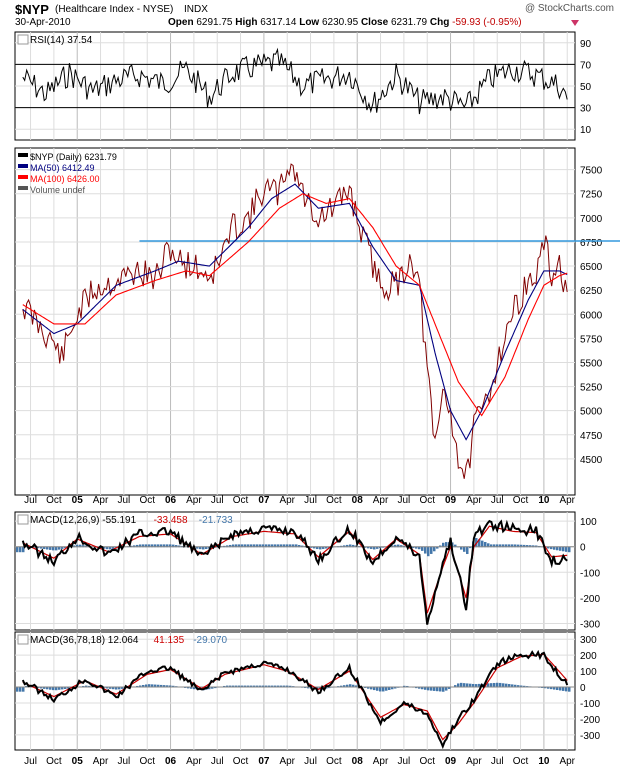 Image resolution: width=620 pixels, height=770 pixels. Describe the element at coordinates (487, 22) in the screenshot. I see `chg-value: -59.93 (-0.95%)` at that location.